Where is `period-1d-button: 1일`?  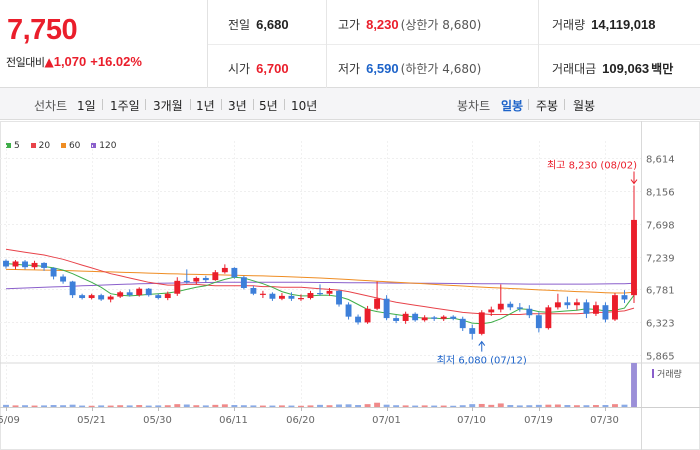
period-1d-button: 1일 is located at coordinates (86, 106).